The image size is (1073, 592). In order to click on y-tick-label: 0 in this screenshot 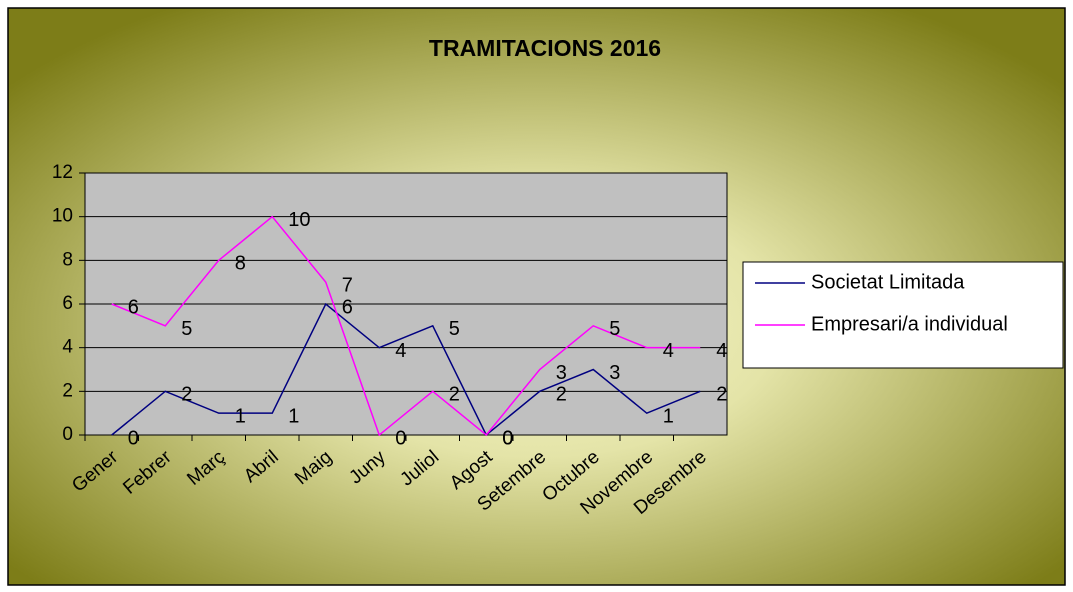, I will do `click(67, 434)`.